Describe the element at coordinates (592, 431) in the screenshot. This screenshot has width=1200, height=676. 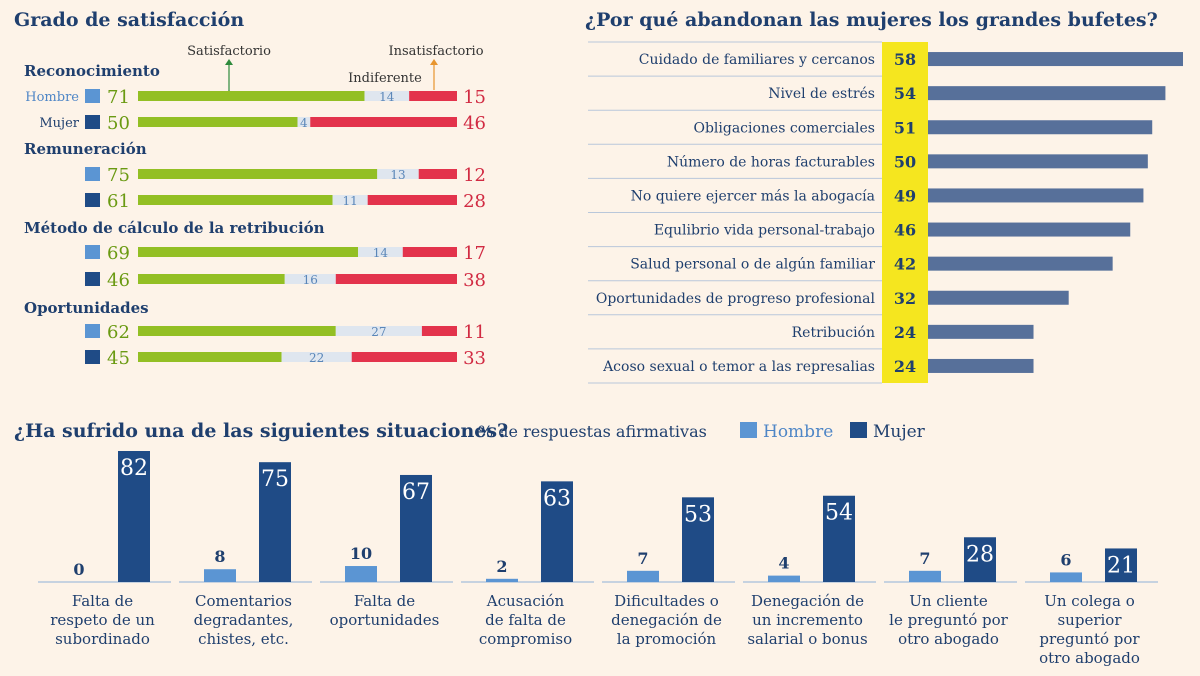
I see `situations-subtitle: % de respuestas afirmativas` at that location.